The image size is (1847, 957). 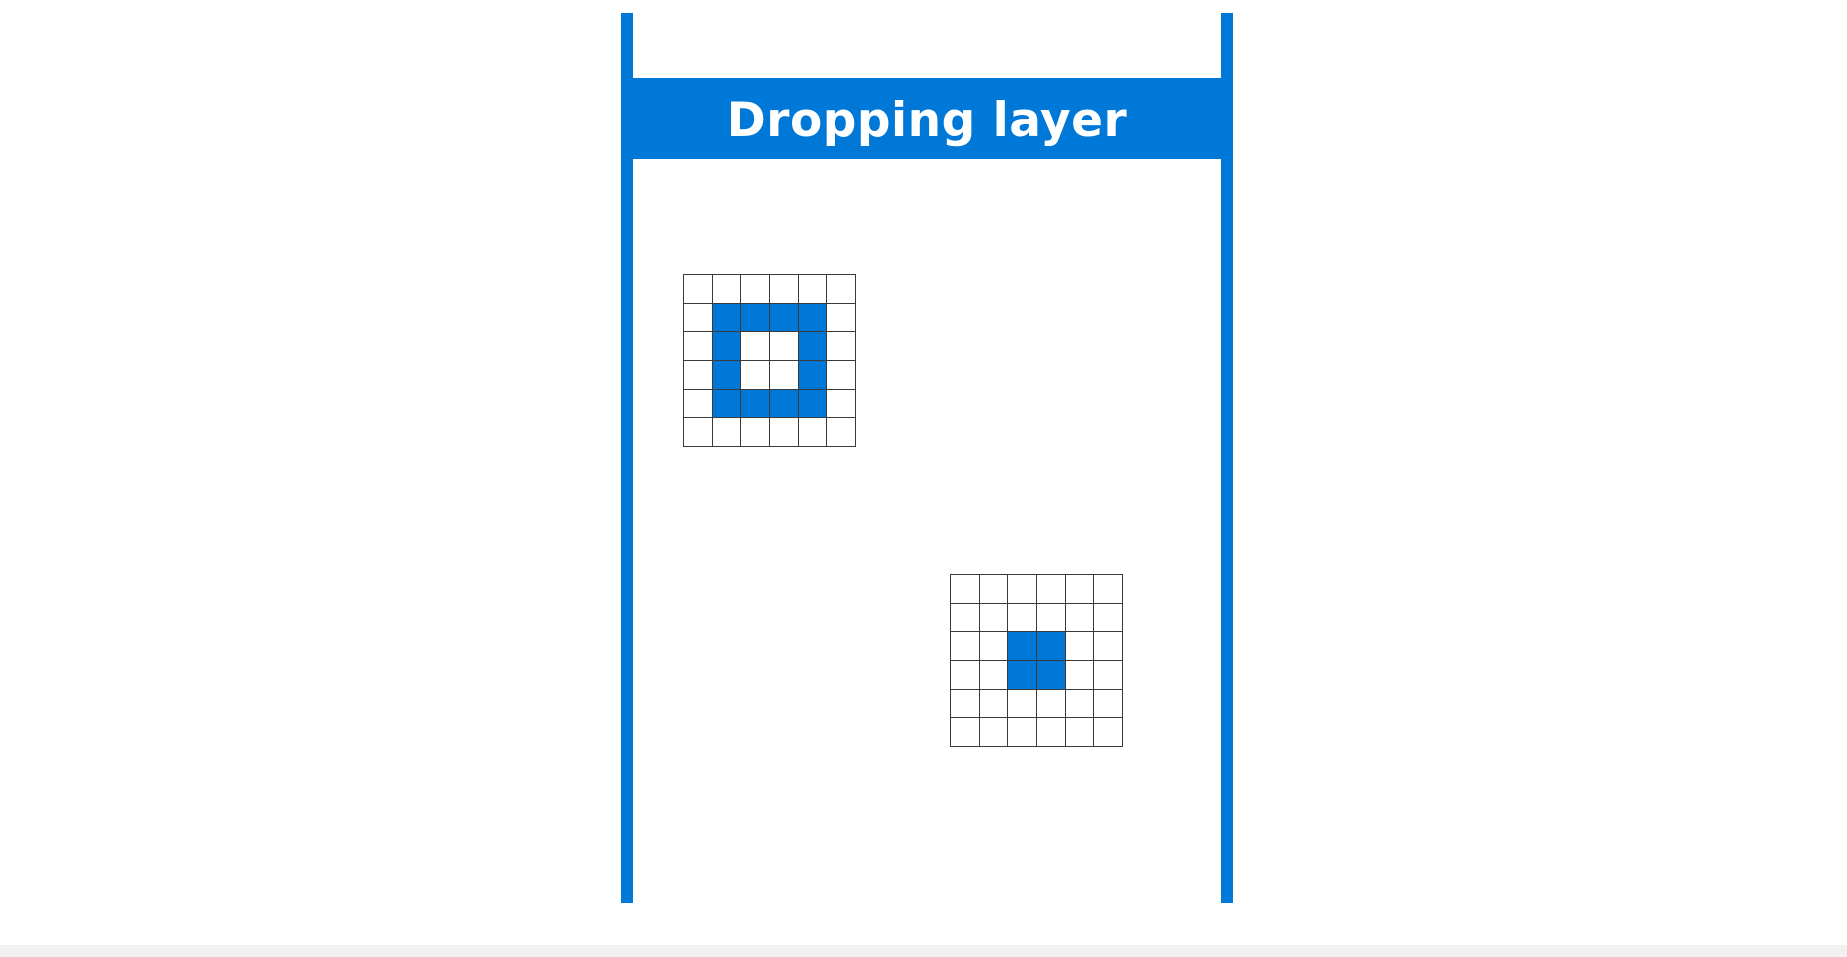 I want to click on ring-pattern-grid, so click(x=770, y=361).